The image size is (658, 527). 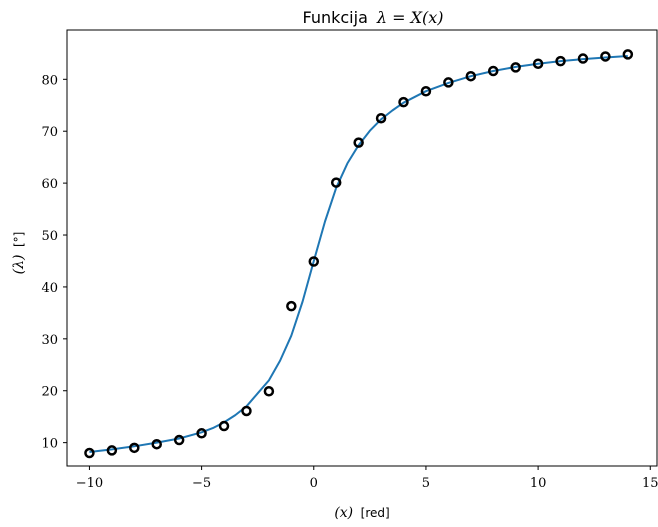 I want to click on x-axis-label: (x) [red], so click(x=361, y=513).